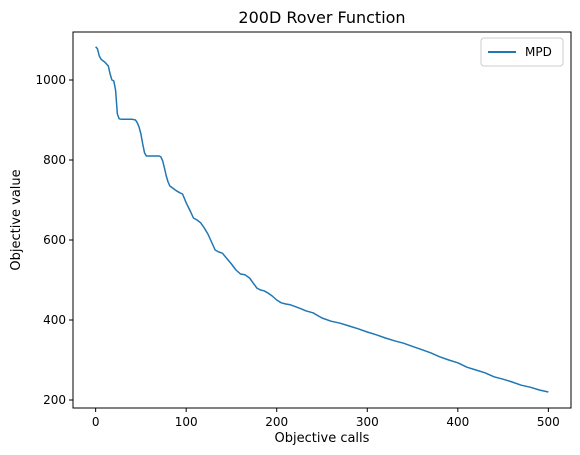  I want to click on chart-title: 200D Rover Function, so click(321, 17).